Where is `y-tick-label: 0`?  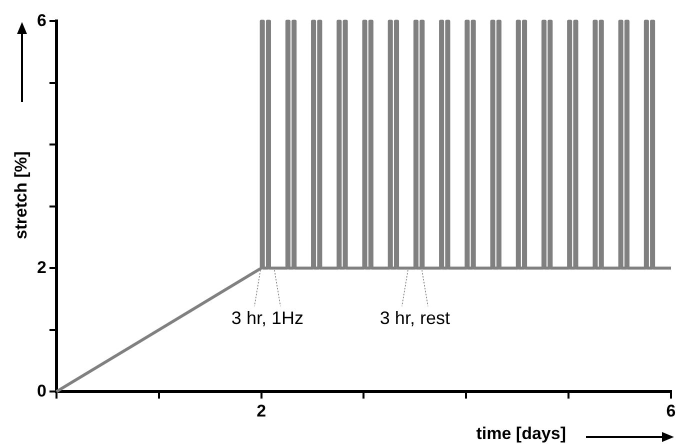 y-tick-label: 0 is located at coordinates (41, 390).